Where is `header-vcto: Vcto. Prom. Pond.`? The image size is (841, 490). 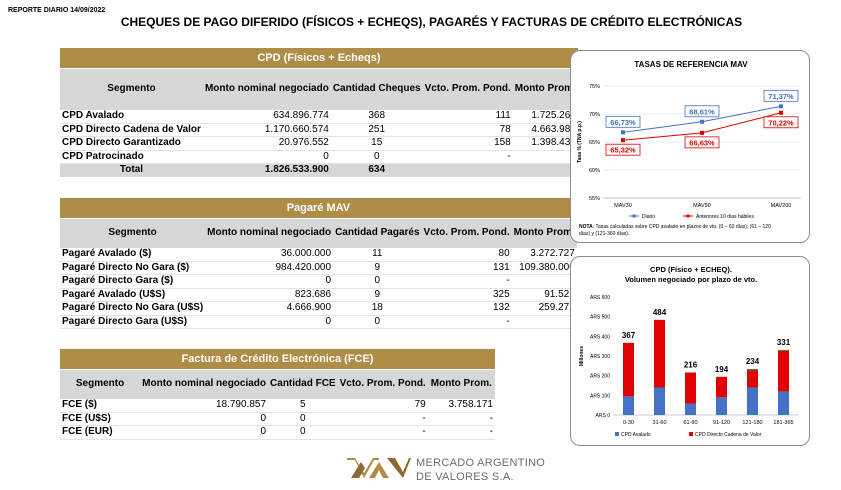 header-vcto: Vcto. Prom. Pond. is located at coordinates (382, 383).